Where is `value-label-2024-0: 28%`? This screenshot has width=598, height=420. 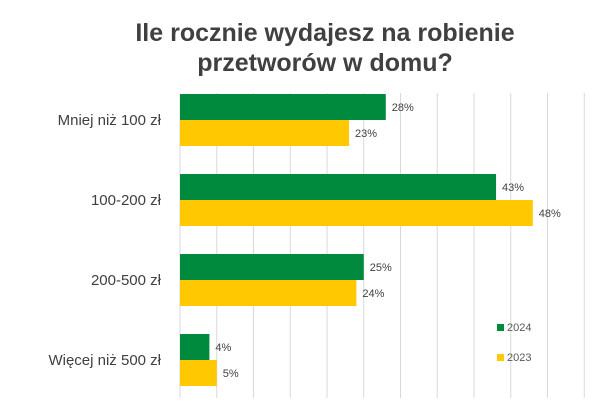 value-label-2024-0: 28% is located at coordinates (403, 108).